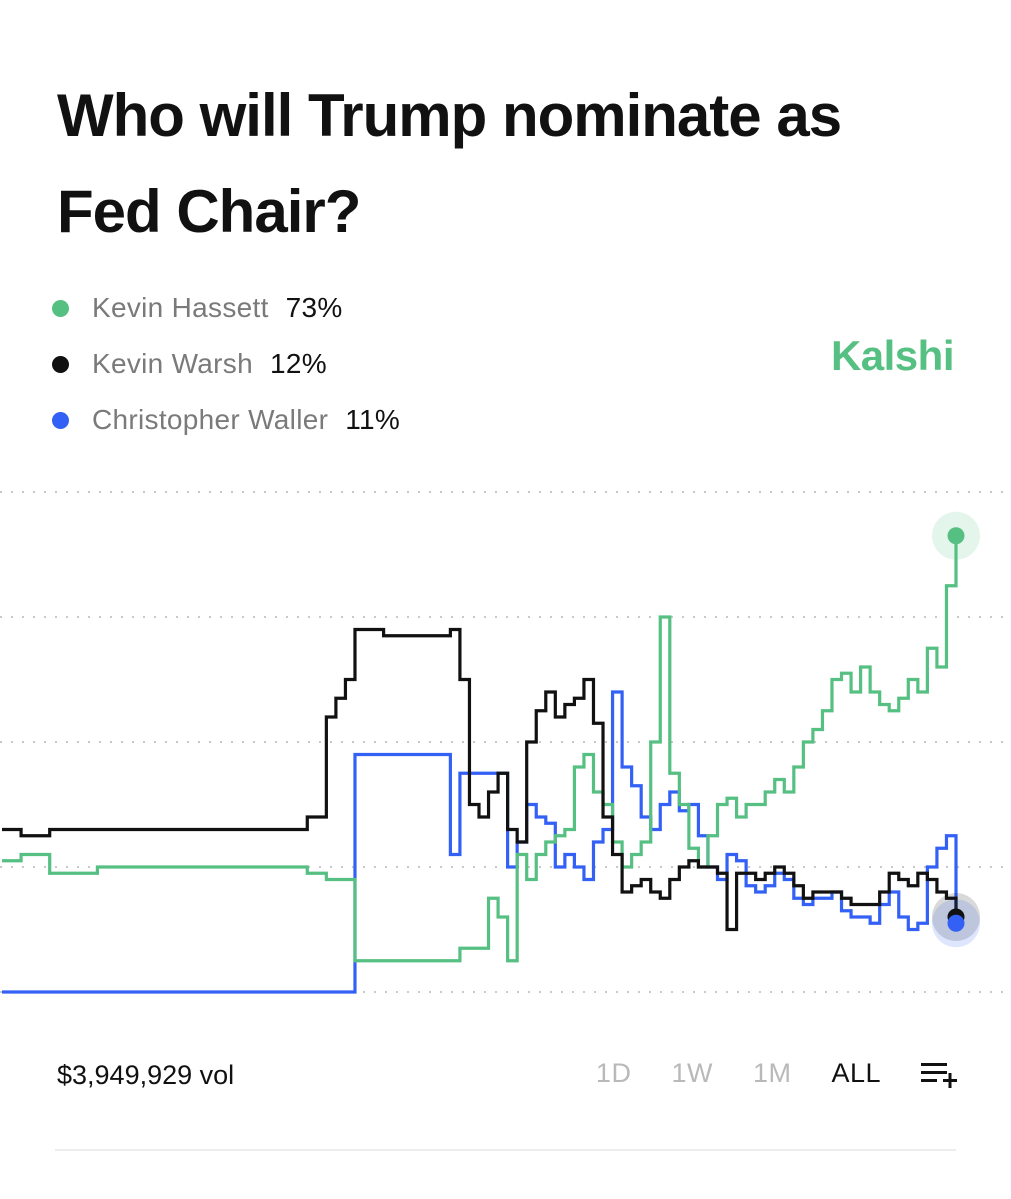  I want to click on chart-options-icon, so click(940, 1074).